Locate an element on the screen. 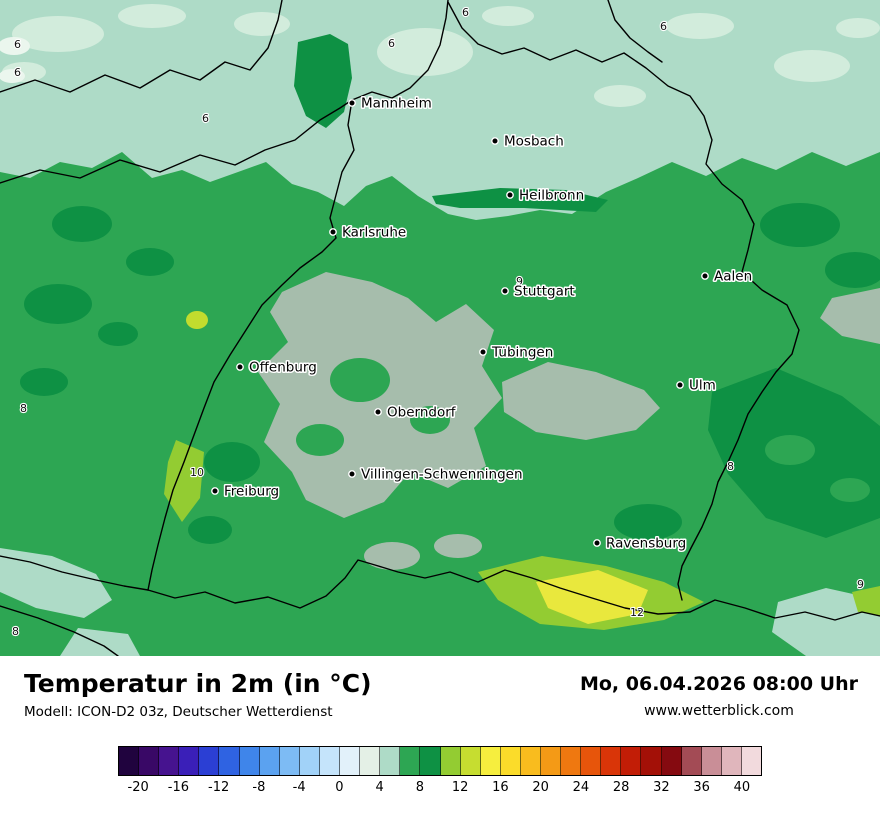 The height and width of the screenshot is (830, 880). city-label: Freiburg is located at coordinates (251, 492).